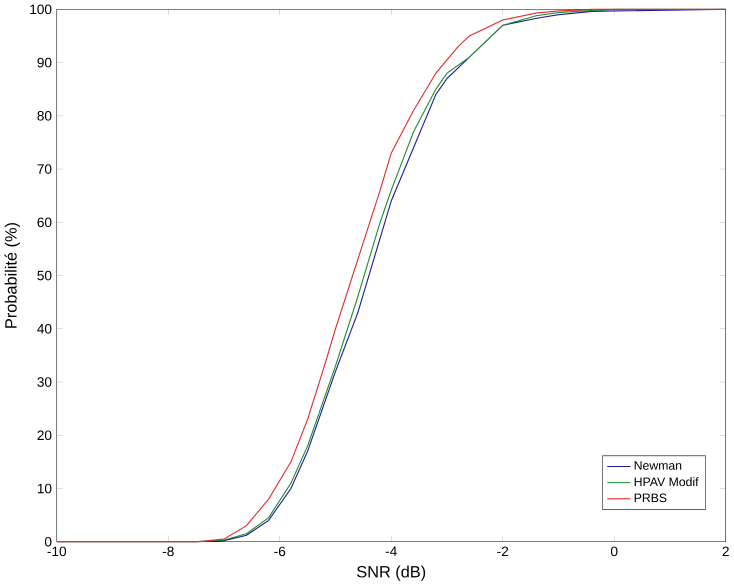 Image resolution: width=734 pixels, height=585 pixels. What do you see at coordinates (44, 63) in the screenshot?
I see `y-tick-label: 90` at bounding box center [44, 63].